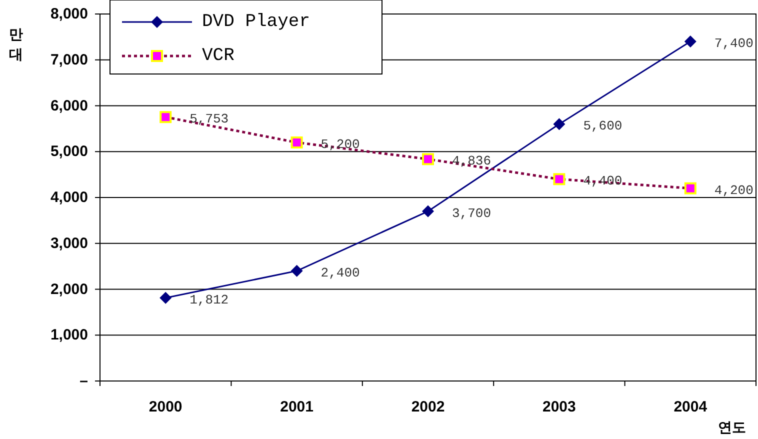 The width and height of the screenshot is (758, 439). What do you see at coordinates (734, 190) in the screenshot?
I see `data-label: 4,200` at bounding box center [734, 190].